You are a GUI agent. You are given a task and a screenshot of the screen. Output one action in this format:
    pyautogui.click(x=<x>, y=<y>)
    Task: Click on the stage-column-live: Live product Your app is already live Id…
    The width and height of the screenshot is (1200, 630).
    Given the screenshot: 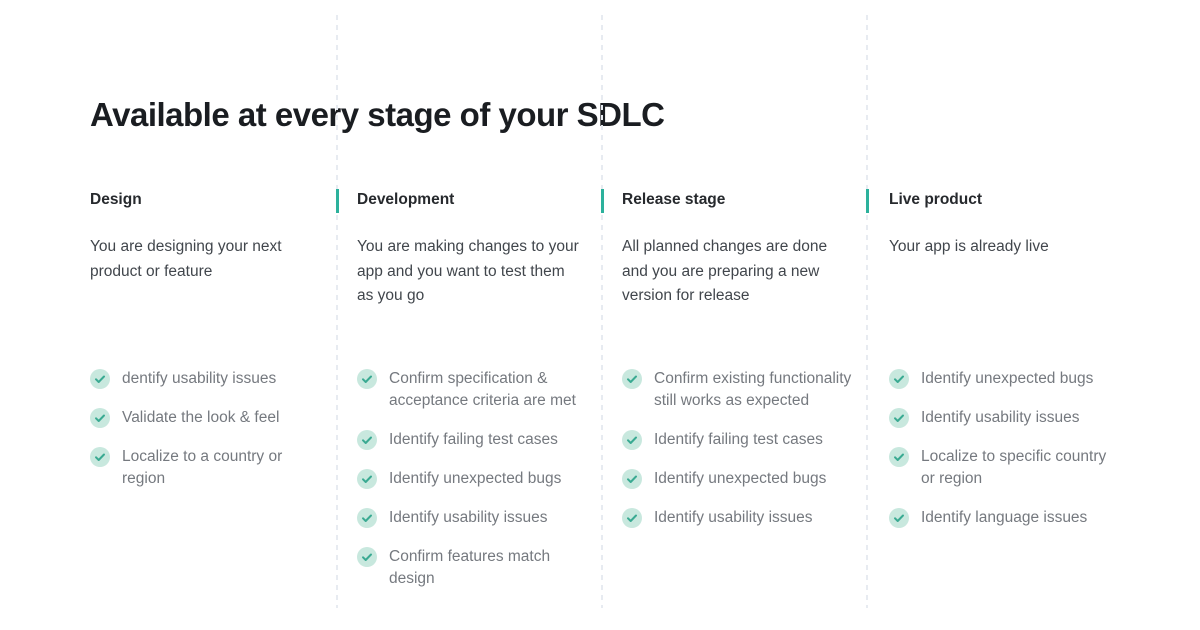 What is the action you would take?
    pyautogui.click(x=1008, y=359)
    